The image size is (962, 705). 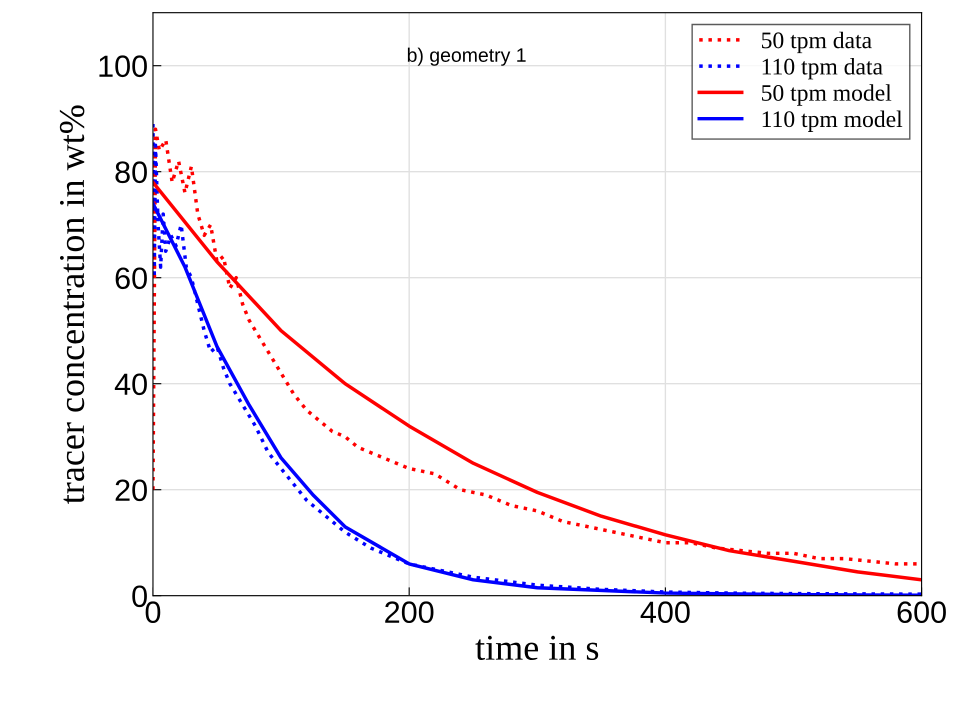 What do you see at coordinates (827, 95) in the screenshot?
I see `legend-label: 50 tpm model` at bounding box center [827, 95].